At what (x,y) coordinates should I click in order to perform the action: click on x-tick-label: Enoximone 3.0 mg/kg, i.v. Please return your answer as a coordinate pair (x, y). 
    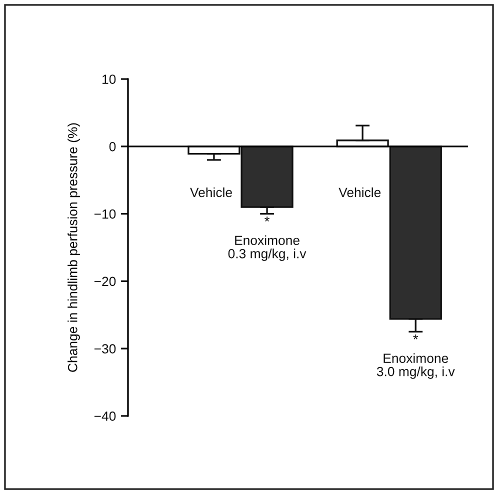
    Looking at the image, I should click on (415, 366).